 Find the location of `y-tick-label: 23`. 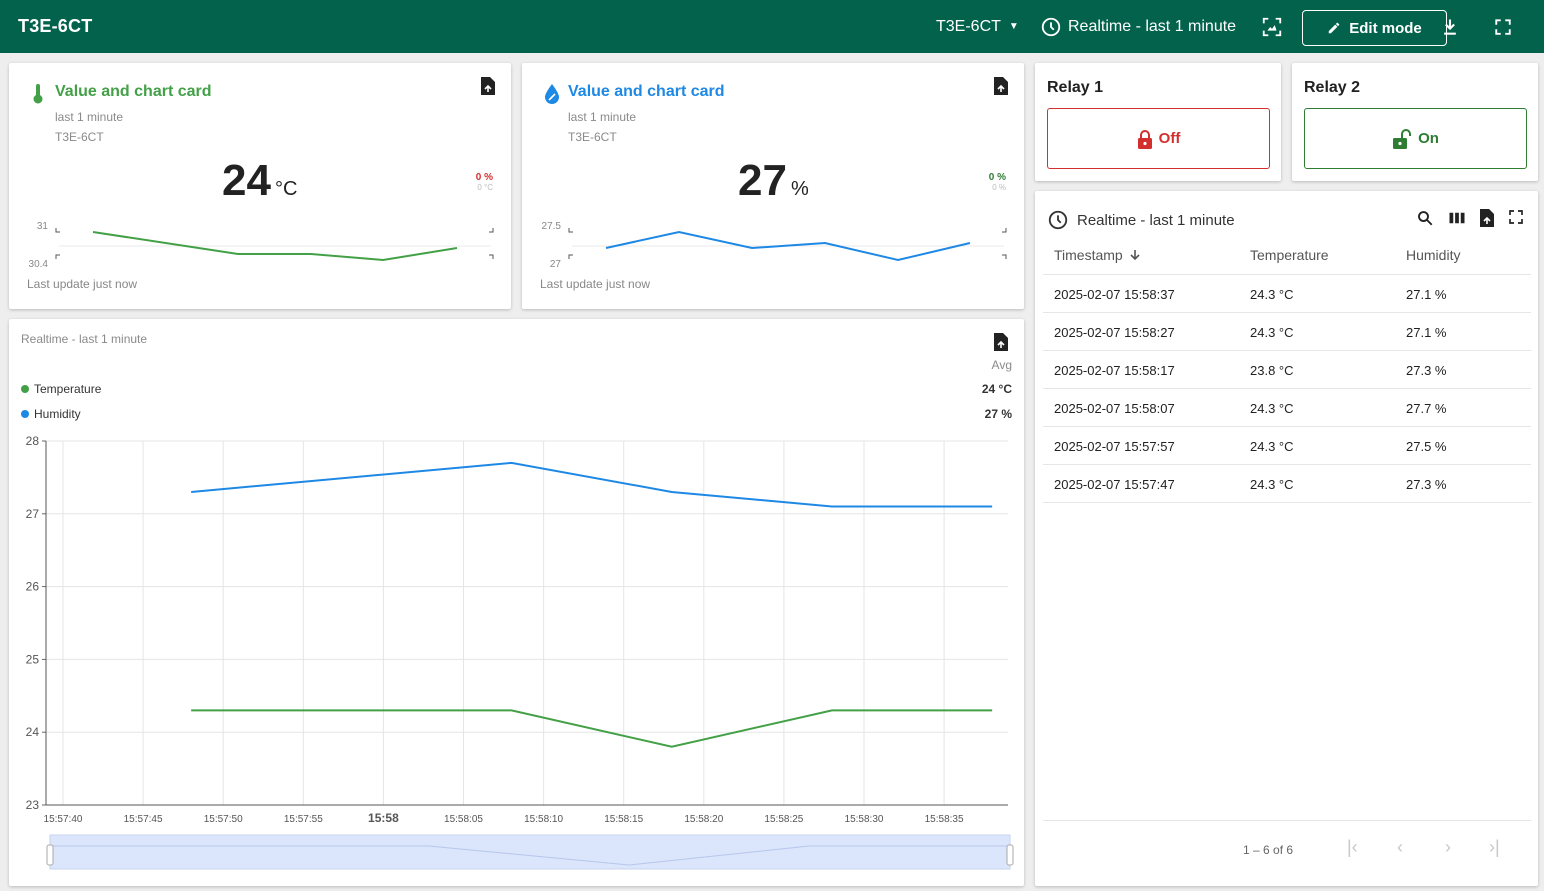

y-tick-label: 23 is located at coordinates (33, 805).